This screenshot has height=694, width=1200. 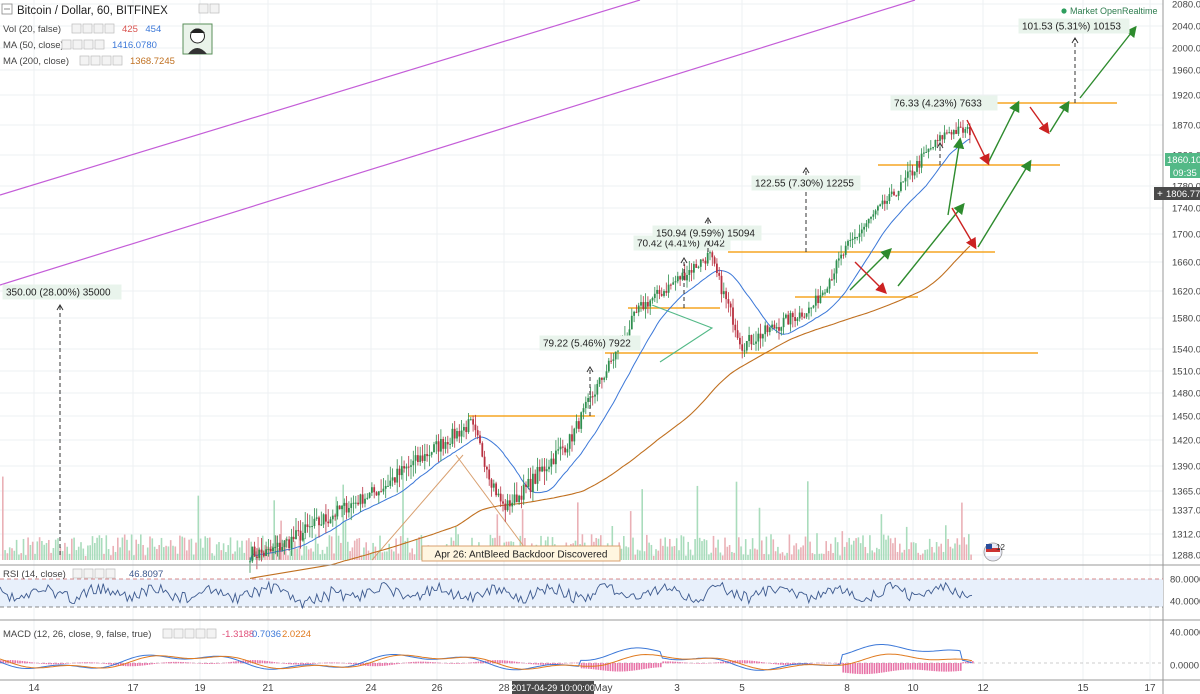 I want to click on crosshair-plus-icon: +, so click(x=1160, y=194).